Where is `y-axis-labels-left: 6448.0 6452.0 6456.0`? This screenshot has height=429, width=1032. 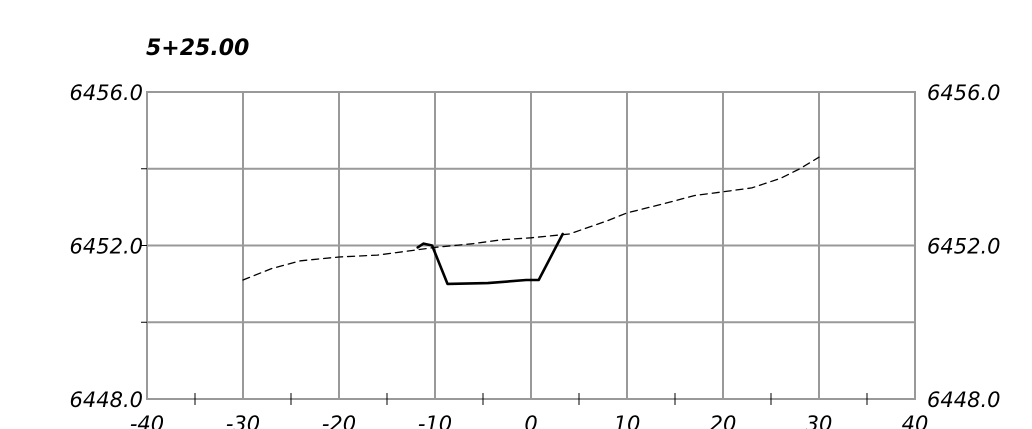 y-axis-labels-left: 6448.0 6452.0 6456.0 is located at coordinates (106, 246).